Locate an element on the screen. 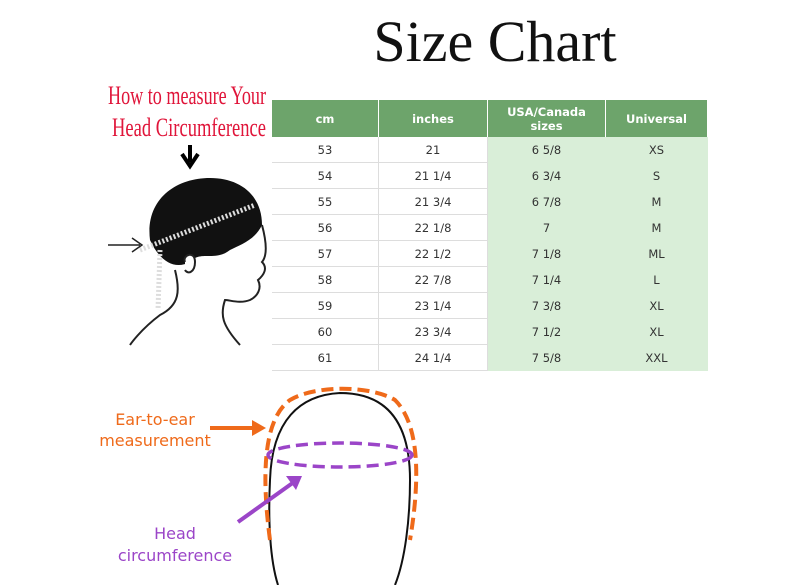 This screenshot has width=794, height=585. table-row: 53 21 6 5/8 XS is located at coordinates (490, 150).